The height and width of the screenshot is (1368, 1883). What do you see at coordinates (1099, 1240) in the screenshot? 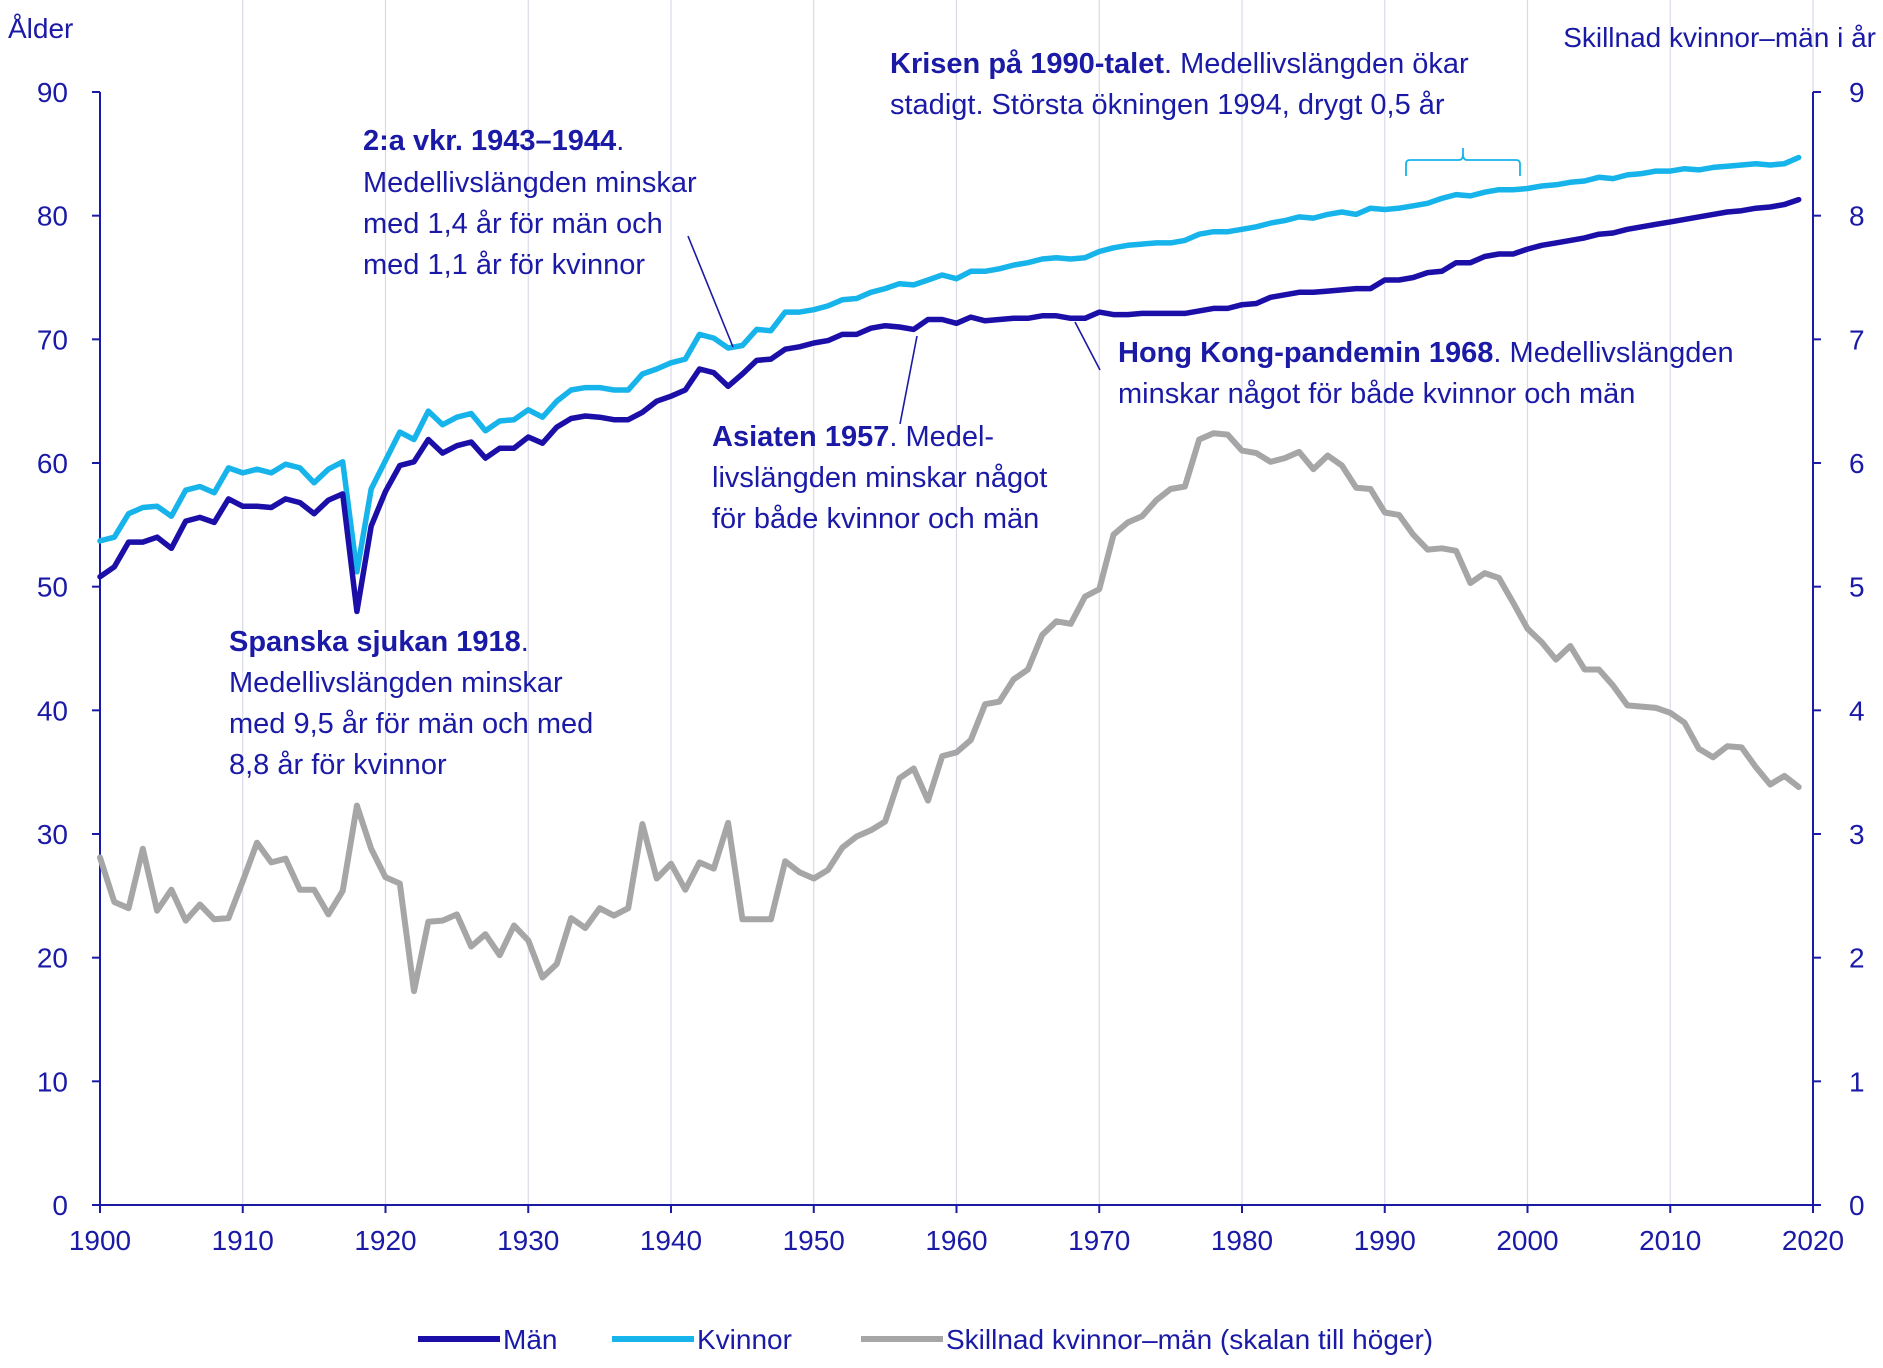
I see `x-tick-1970: 1970` at bounding box center [1099, 1240].